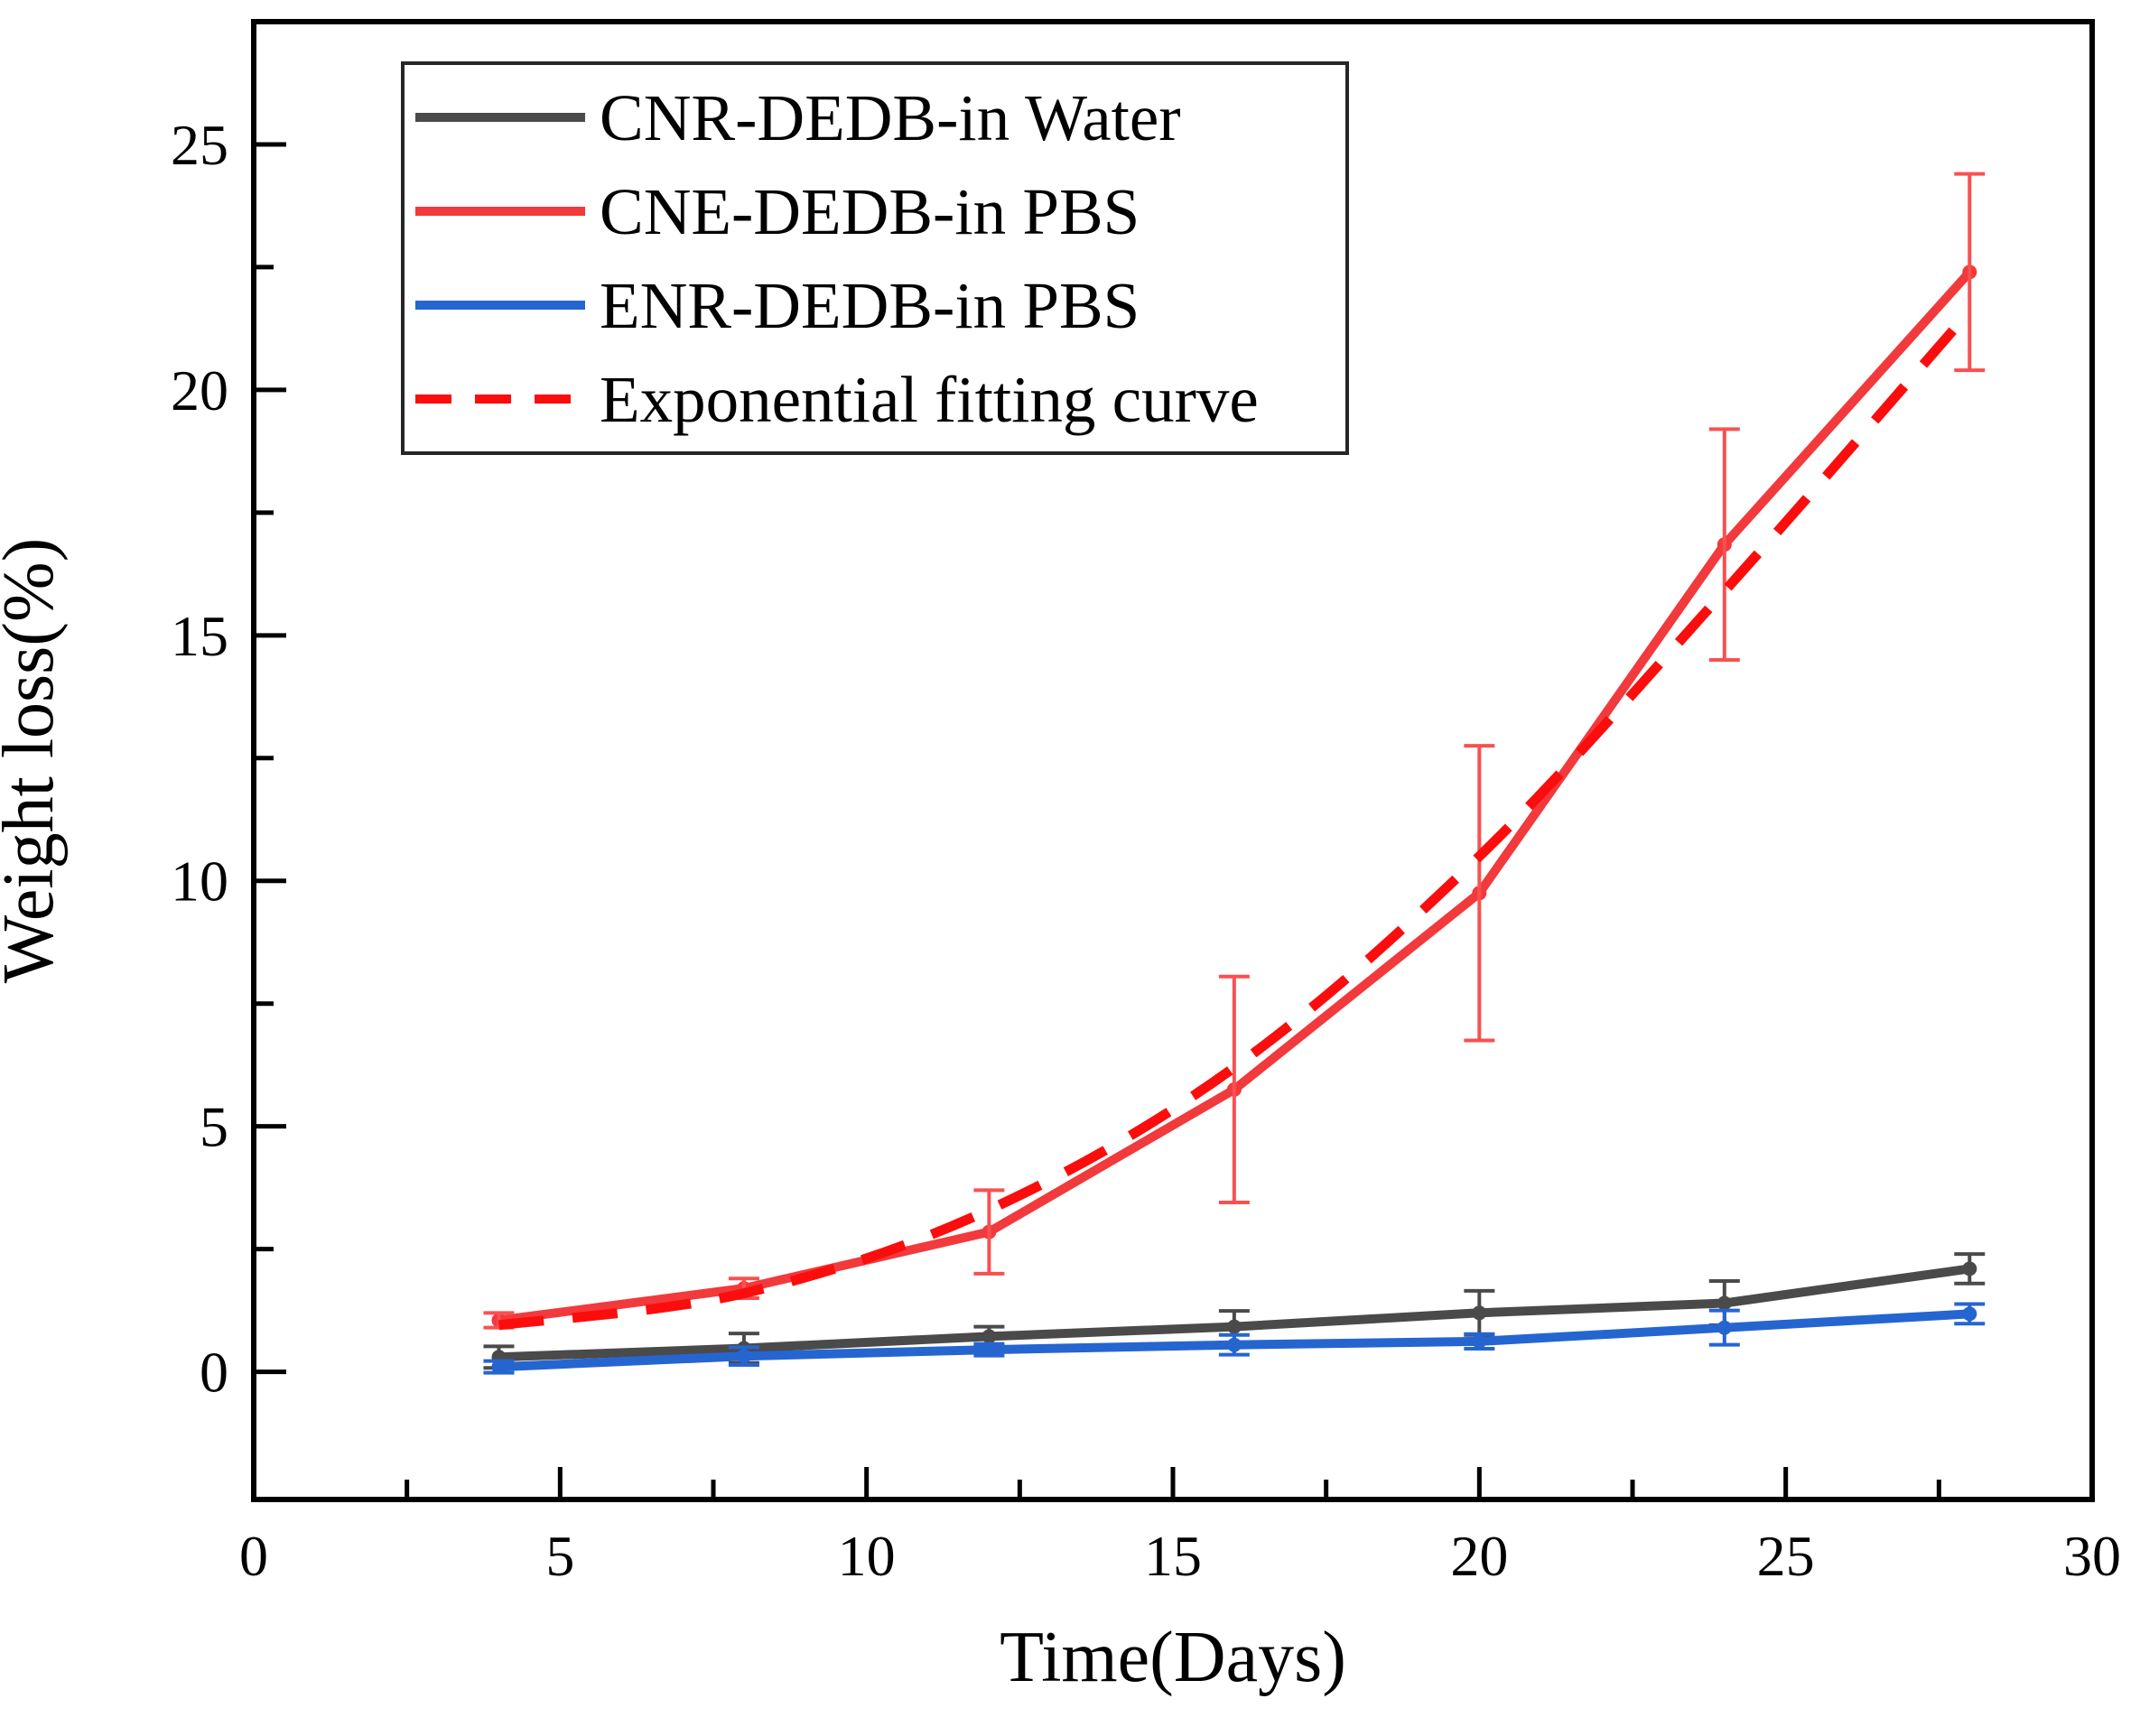 Image resolution: width=2140 pixels, height=1736 pixels. What do you see at coordinates (929, 399) in the screenshot?
I see `legend-label: Exponential fitting curve` at bounding box center [929, 399].